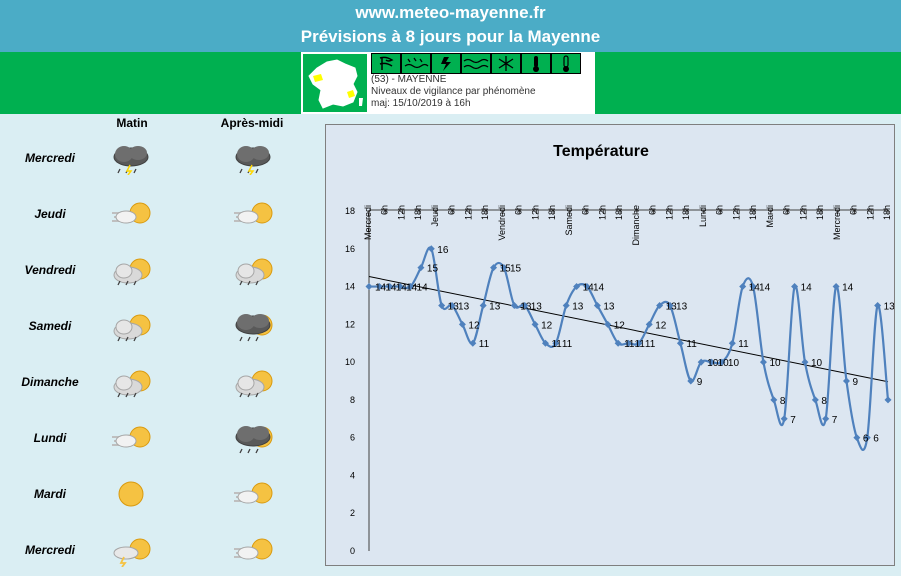  What do you see at coordinates (446, 63) in the screenshot?
I see `storm-icon` at bounding box center [446, 63].